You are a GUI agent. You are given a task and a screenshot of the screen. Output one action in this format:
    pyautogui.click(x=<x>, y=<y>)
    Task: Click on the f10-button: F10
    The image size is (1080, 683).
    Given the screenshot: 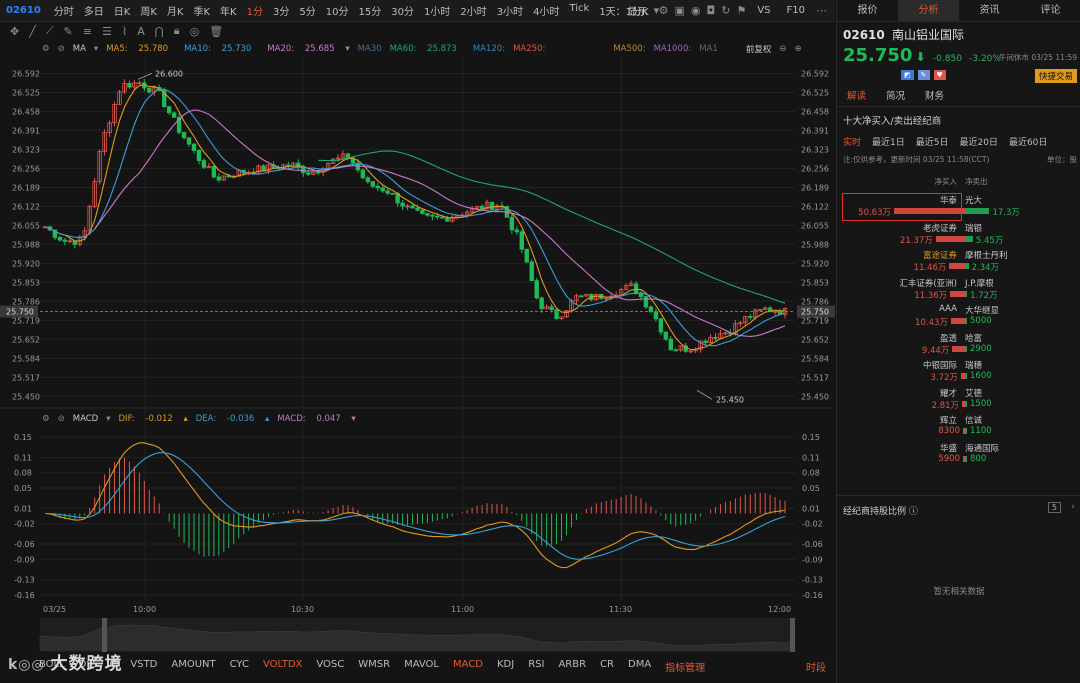 What is the action you would take?
    pyautogui.click(x=795, y=10)
    